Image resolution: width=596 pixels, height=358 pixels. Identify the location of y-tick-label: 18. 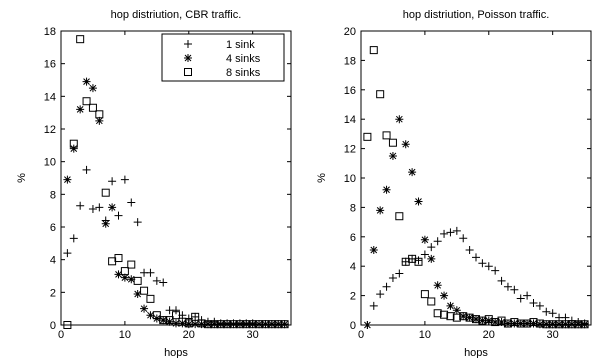
(350, 61).